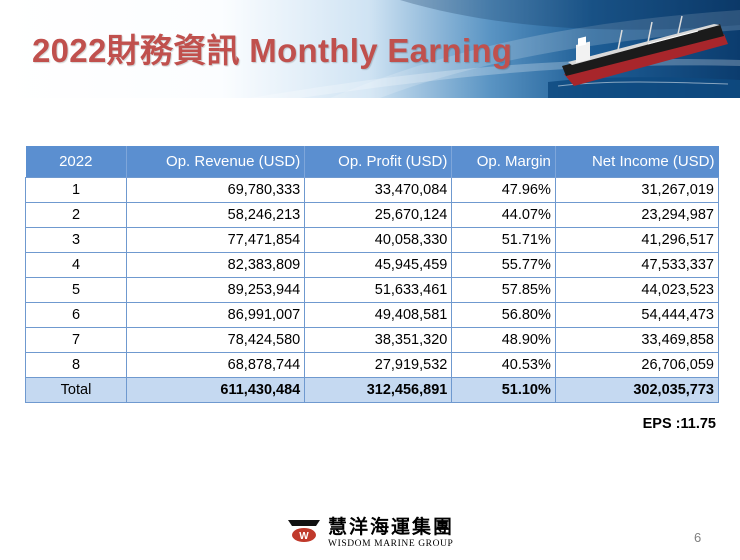  What do you see at coordinates (215, 240) in the screenshot?
I see `revenue-cell: 77,471,854` at bounding box center [215, 240].